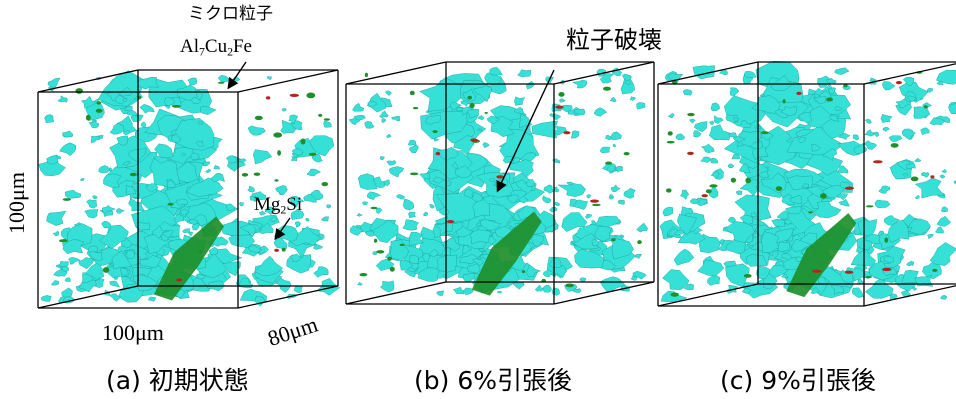 This screenshot has width=956, height=399. Describe the element at coordinates (202, 52) in the screenshot. I see `al7cu2fe-sub-1: 7` at that location.